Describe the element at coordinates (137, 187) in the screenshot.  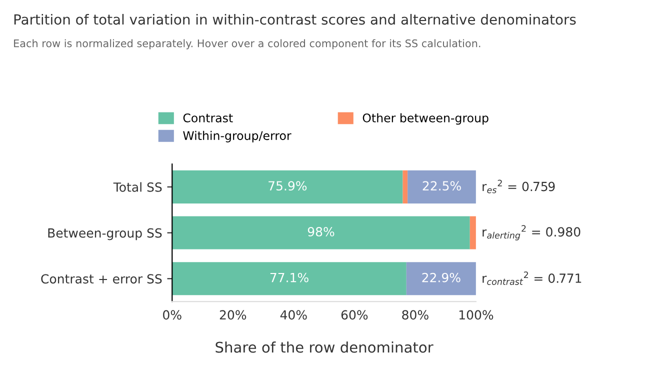
I see `y-tick-label: Total SS` at that location.